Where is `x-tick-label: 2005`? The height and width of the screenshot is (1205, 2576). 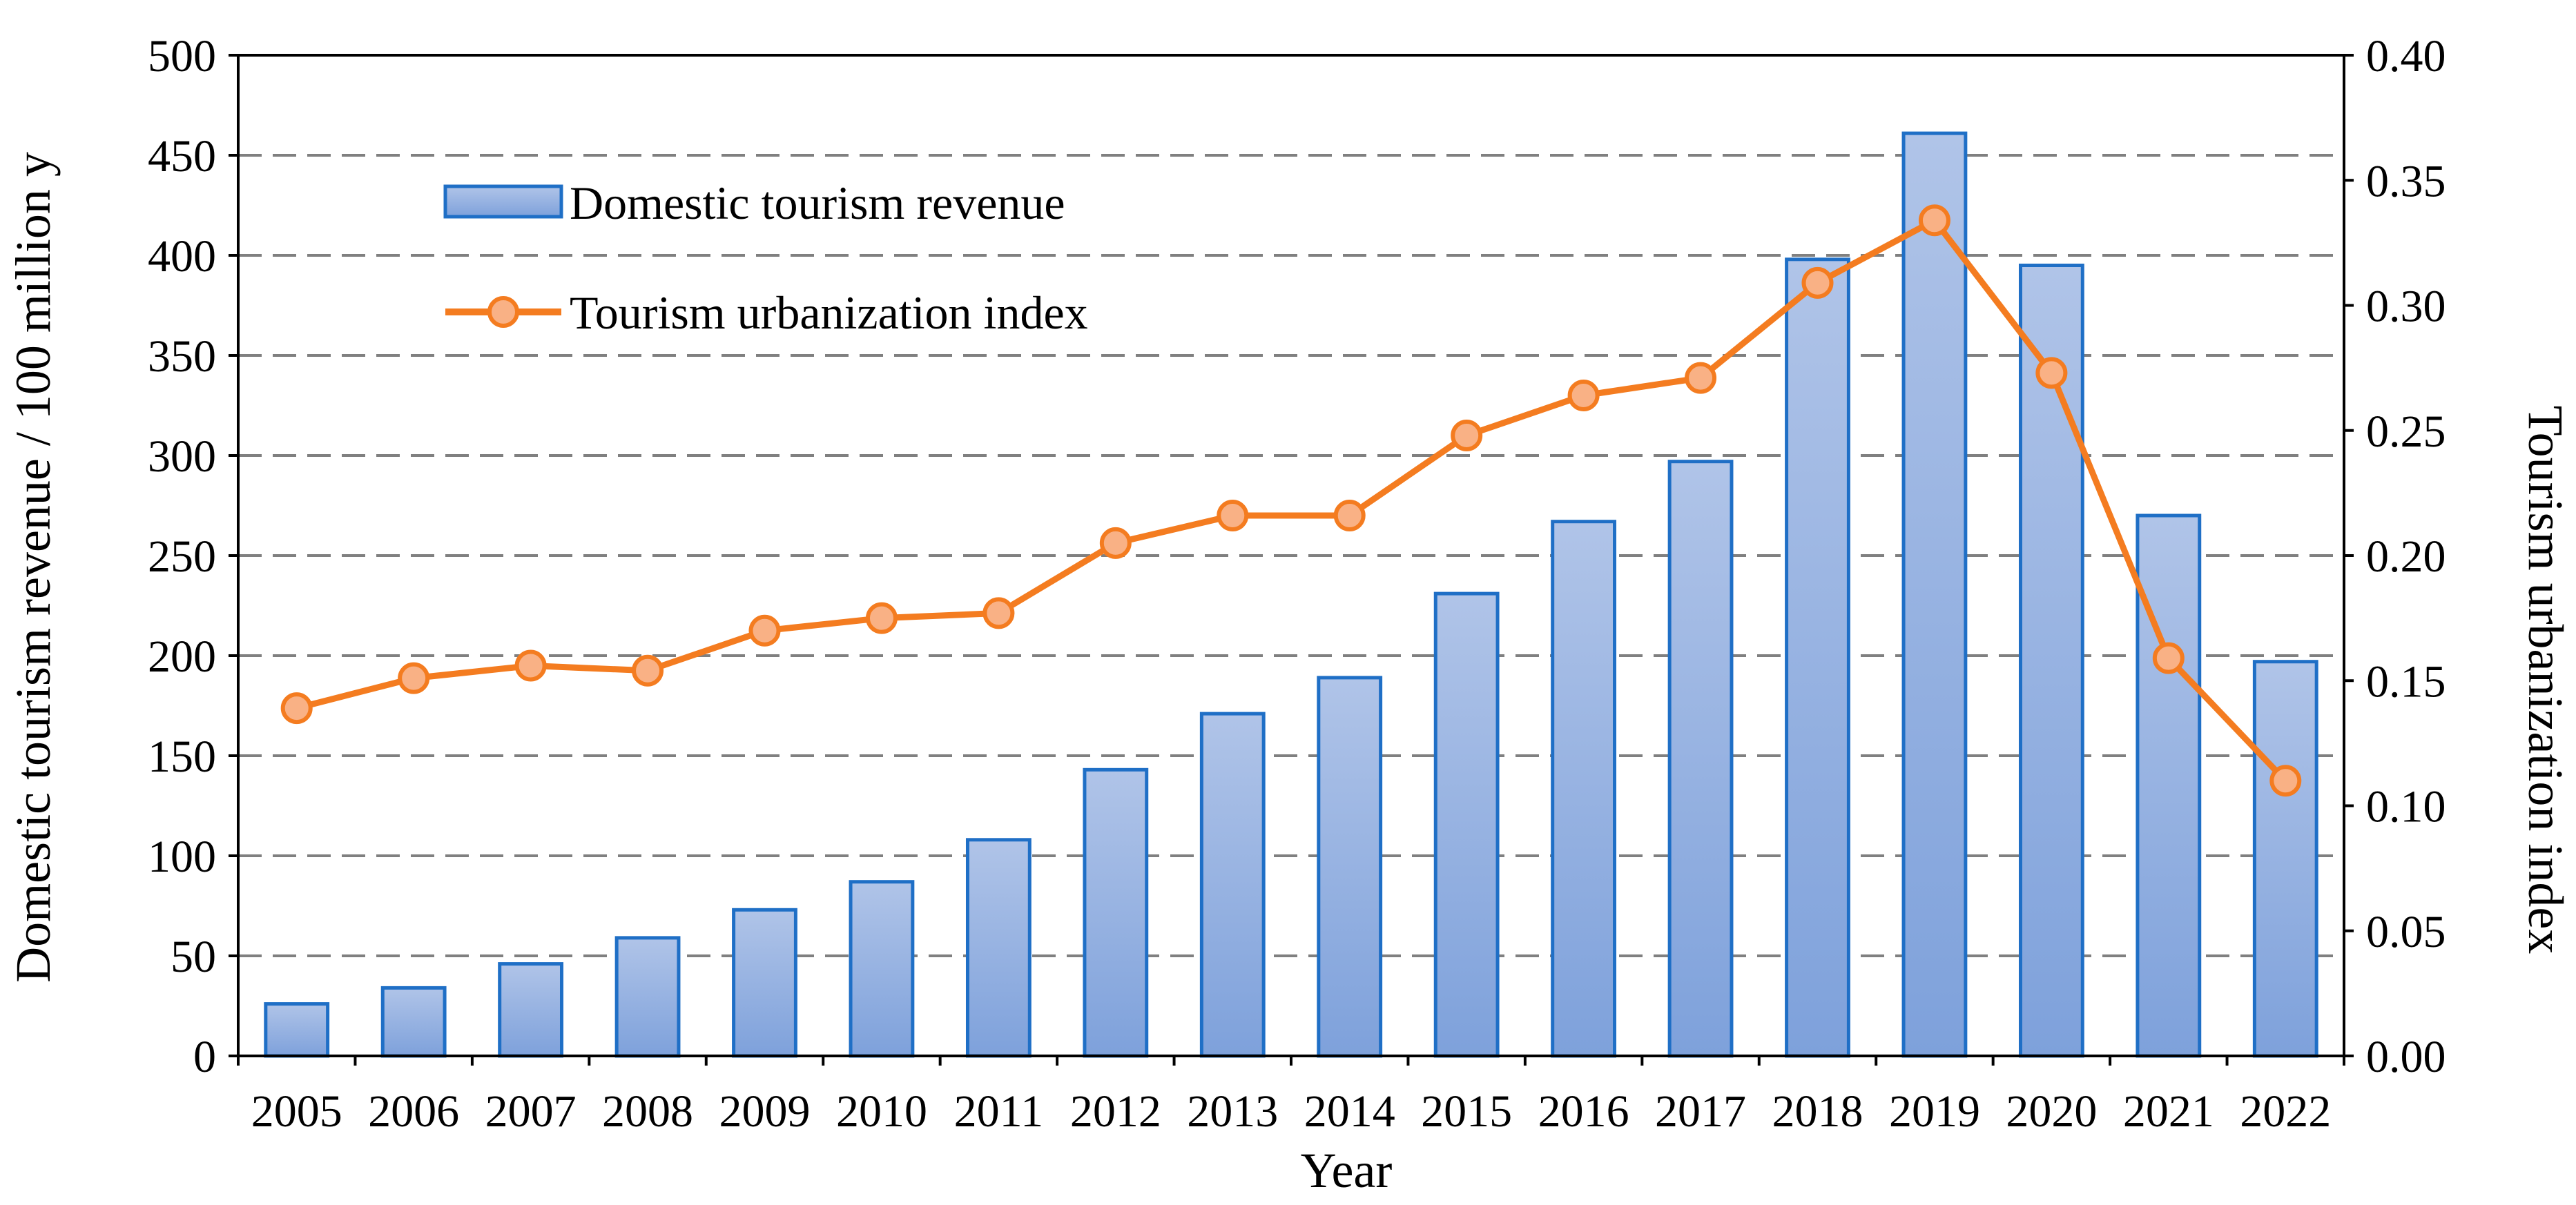 x-tick-label: 2005 is located at coordinates (297, 1111).